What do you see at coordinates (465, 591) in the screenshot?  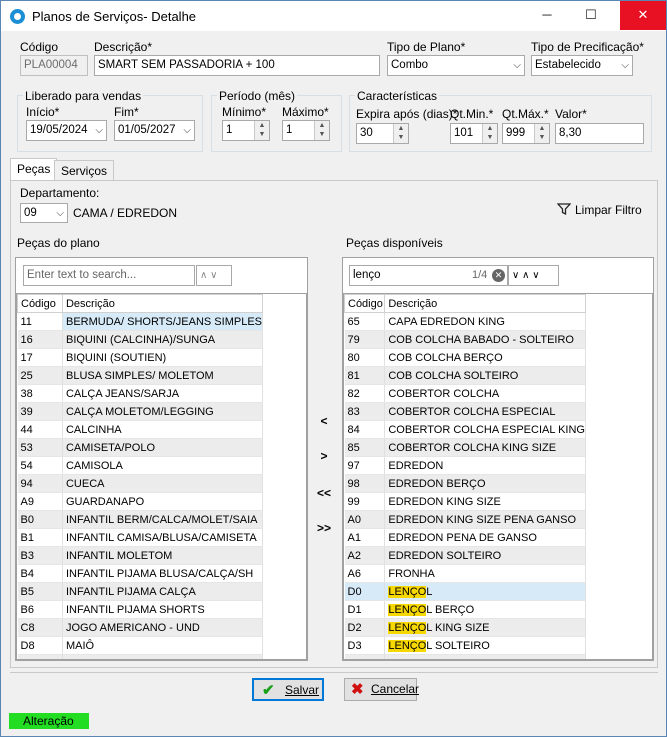 I see `right-row: D0 LENÇOL` at bounding box center [465, 591].